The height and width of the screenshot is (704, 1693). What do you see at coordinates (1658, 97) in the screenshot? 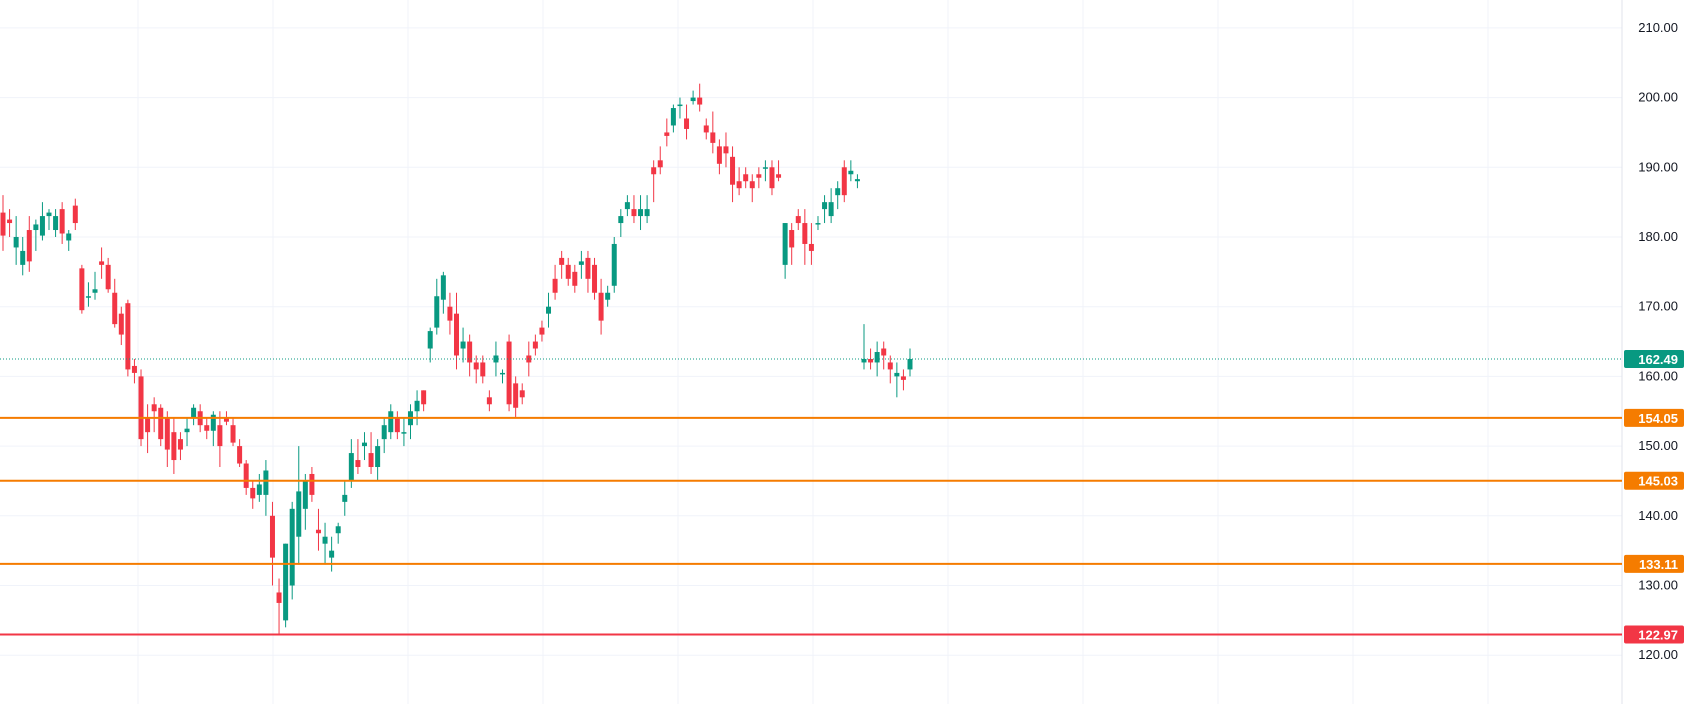
I see `y-tick-label: 200.00` at bounding box center [1658, 97].